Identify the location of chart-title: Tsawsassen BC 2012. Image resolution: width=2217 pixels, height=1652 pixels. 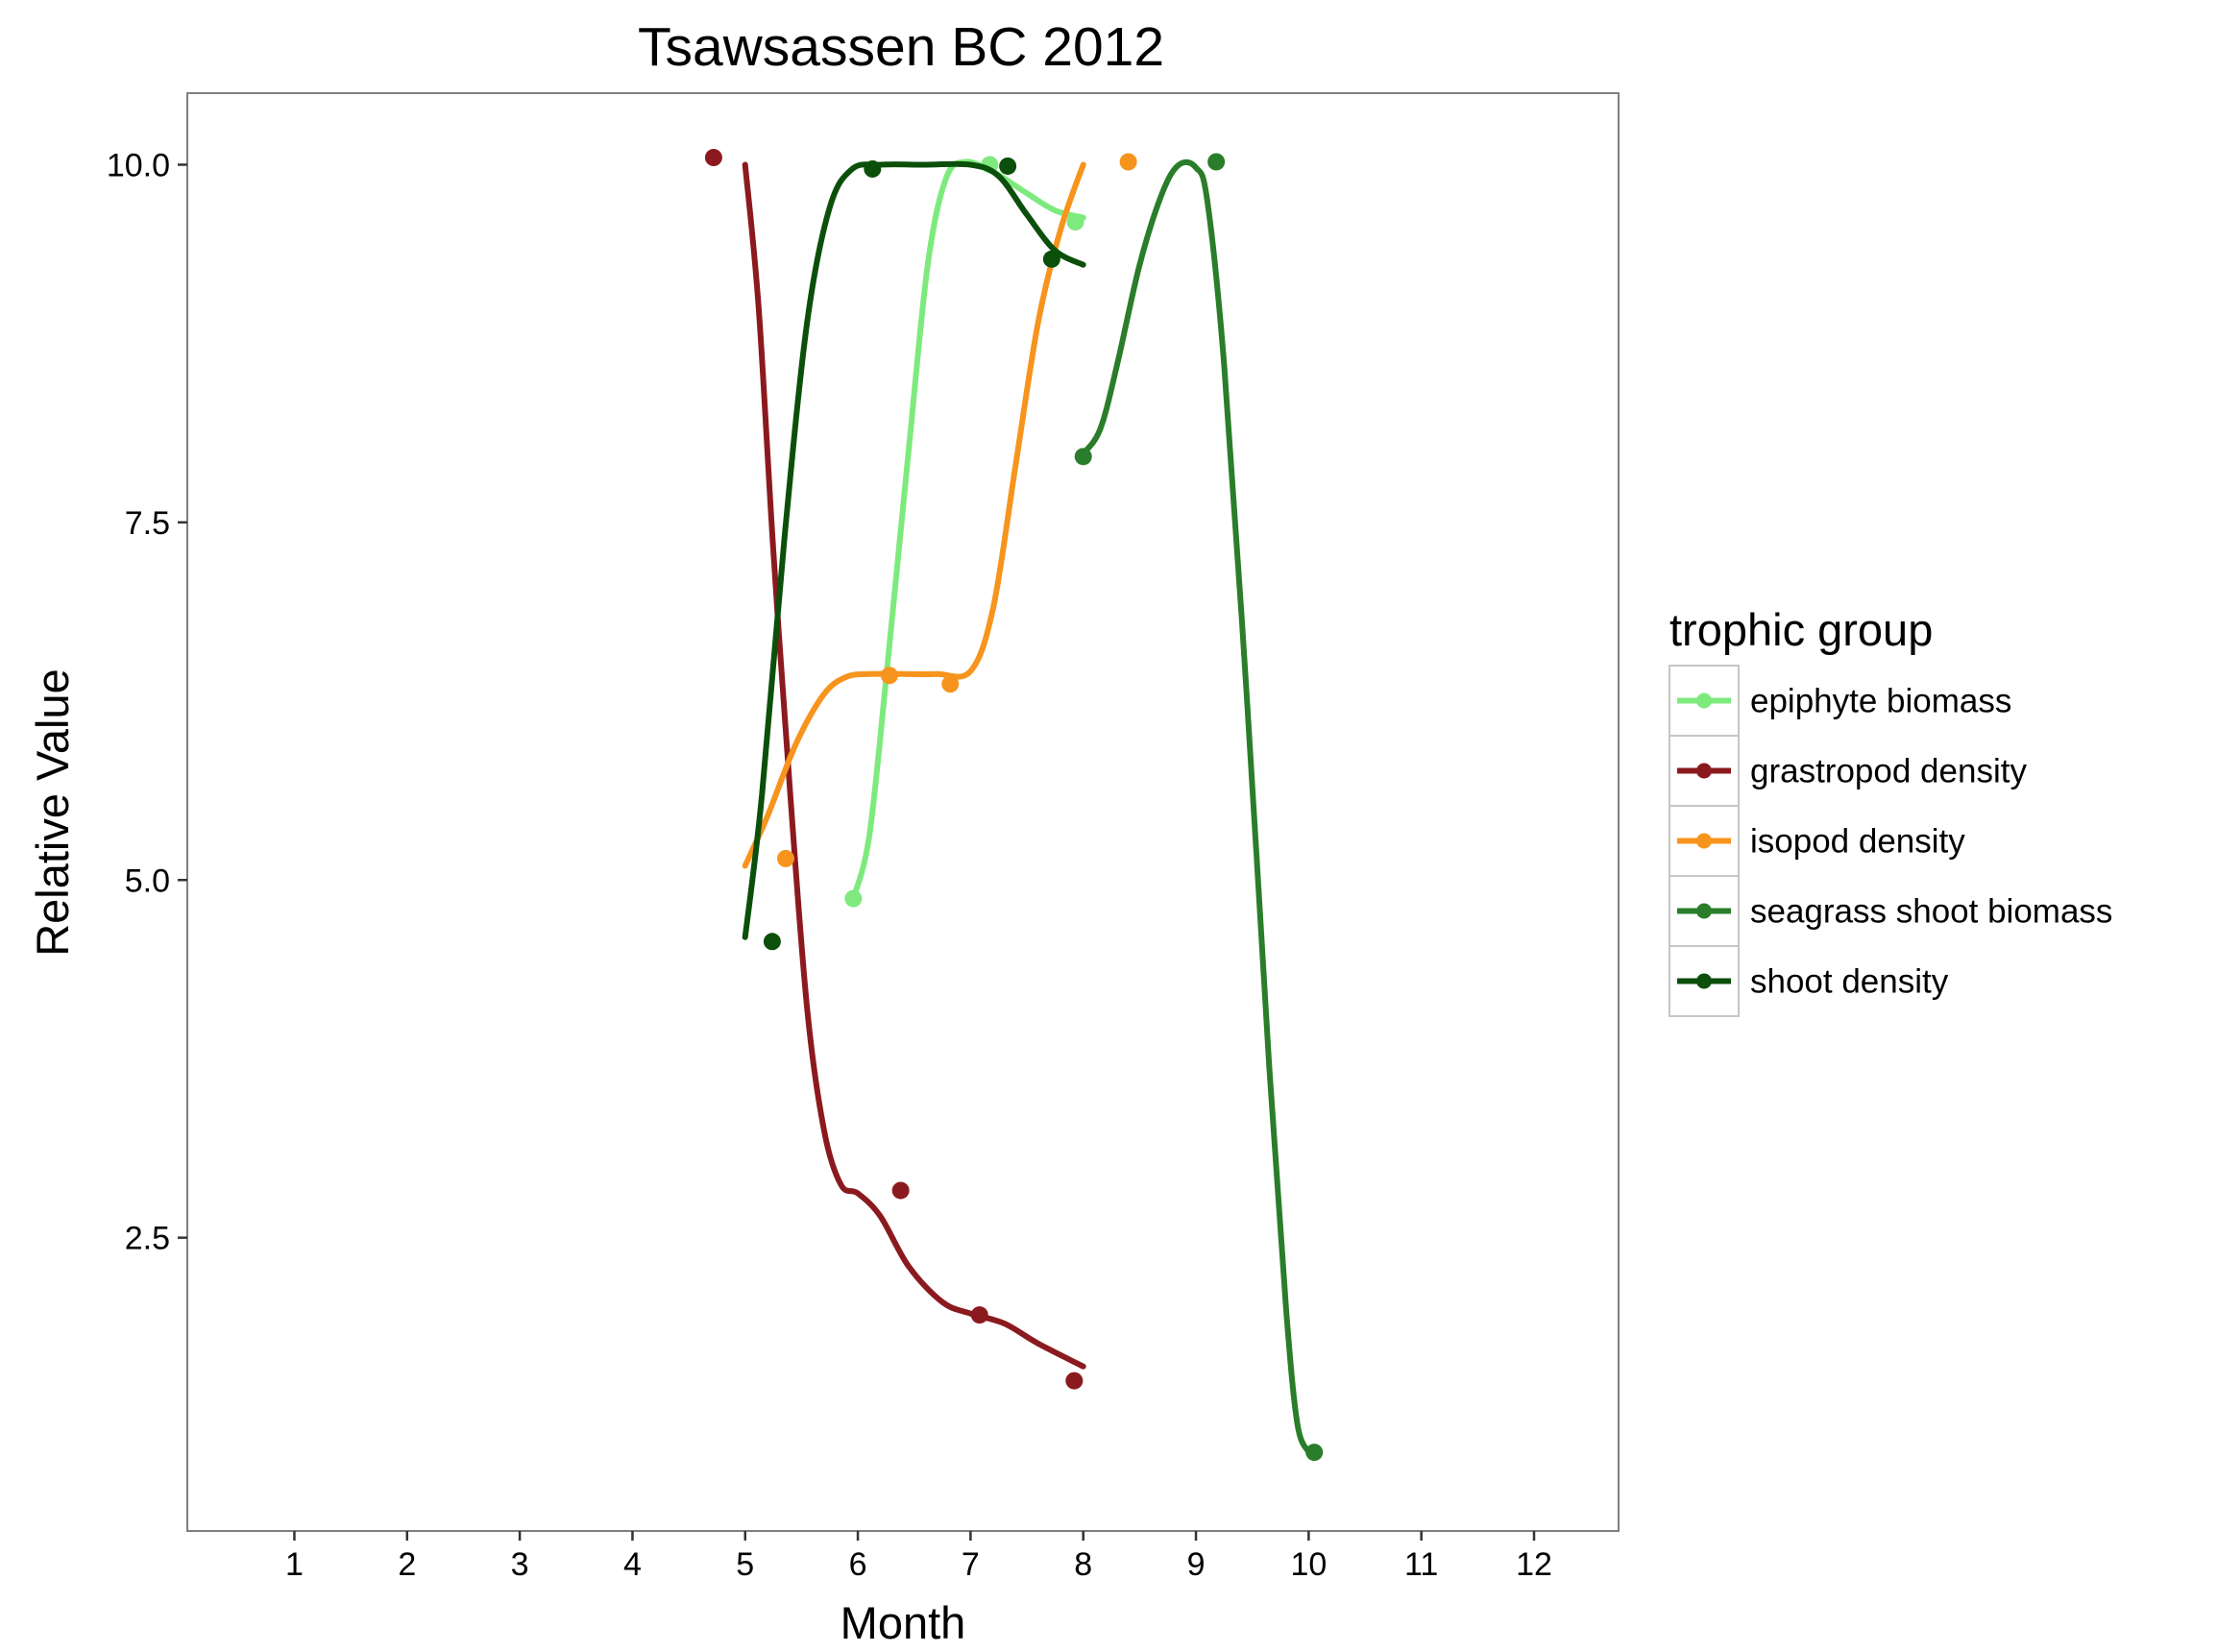
(901, 47).